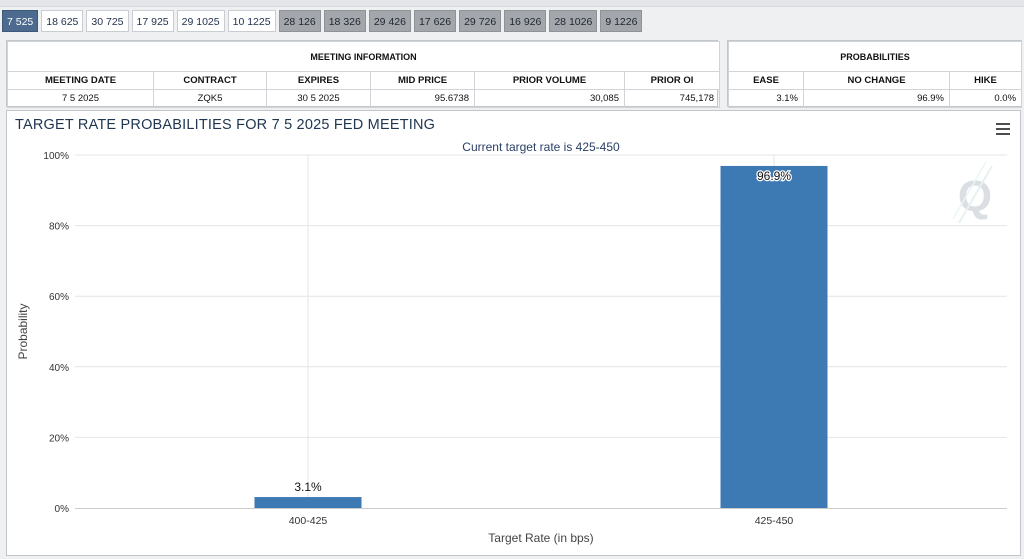  I want to click on chart-subtitle: Current target rate is 425-450, so click(541, 147).